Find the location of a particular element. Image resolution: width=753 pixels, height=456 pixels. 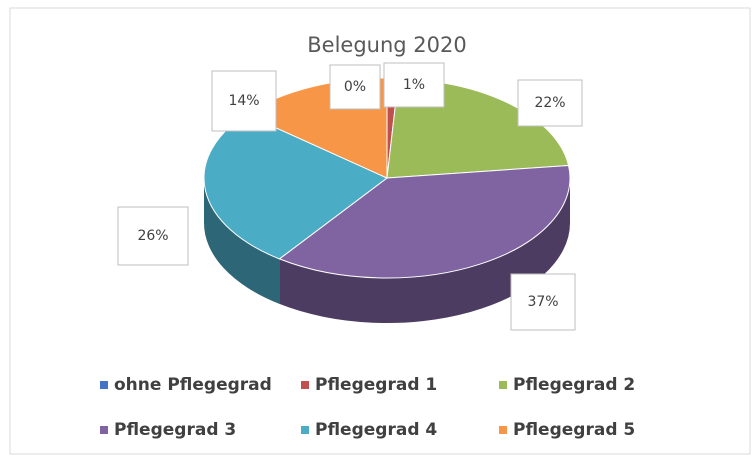

chart-title: Belegung 2020 is located at coordinates (386, 45).